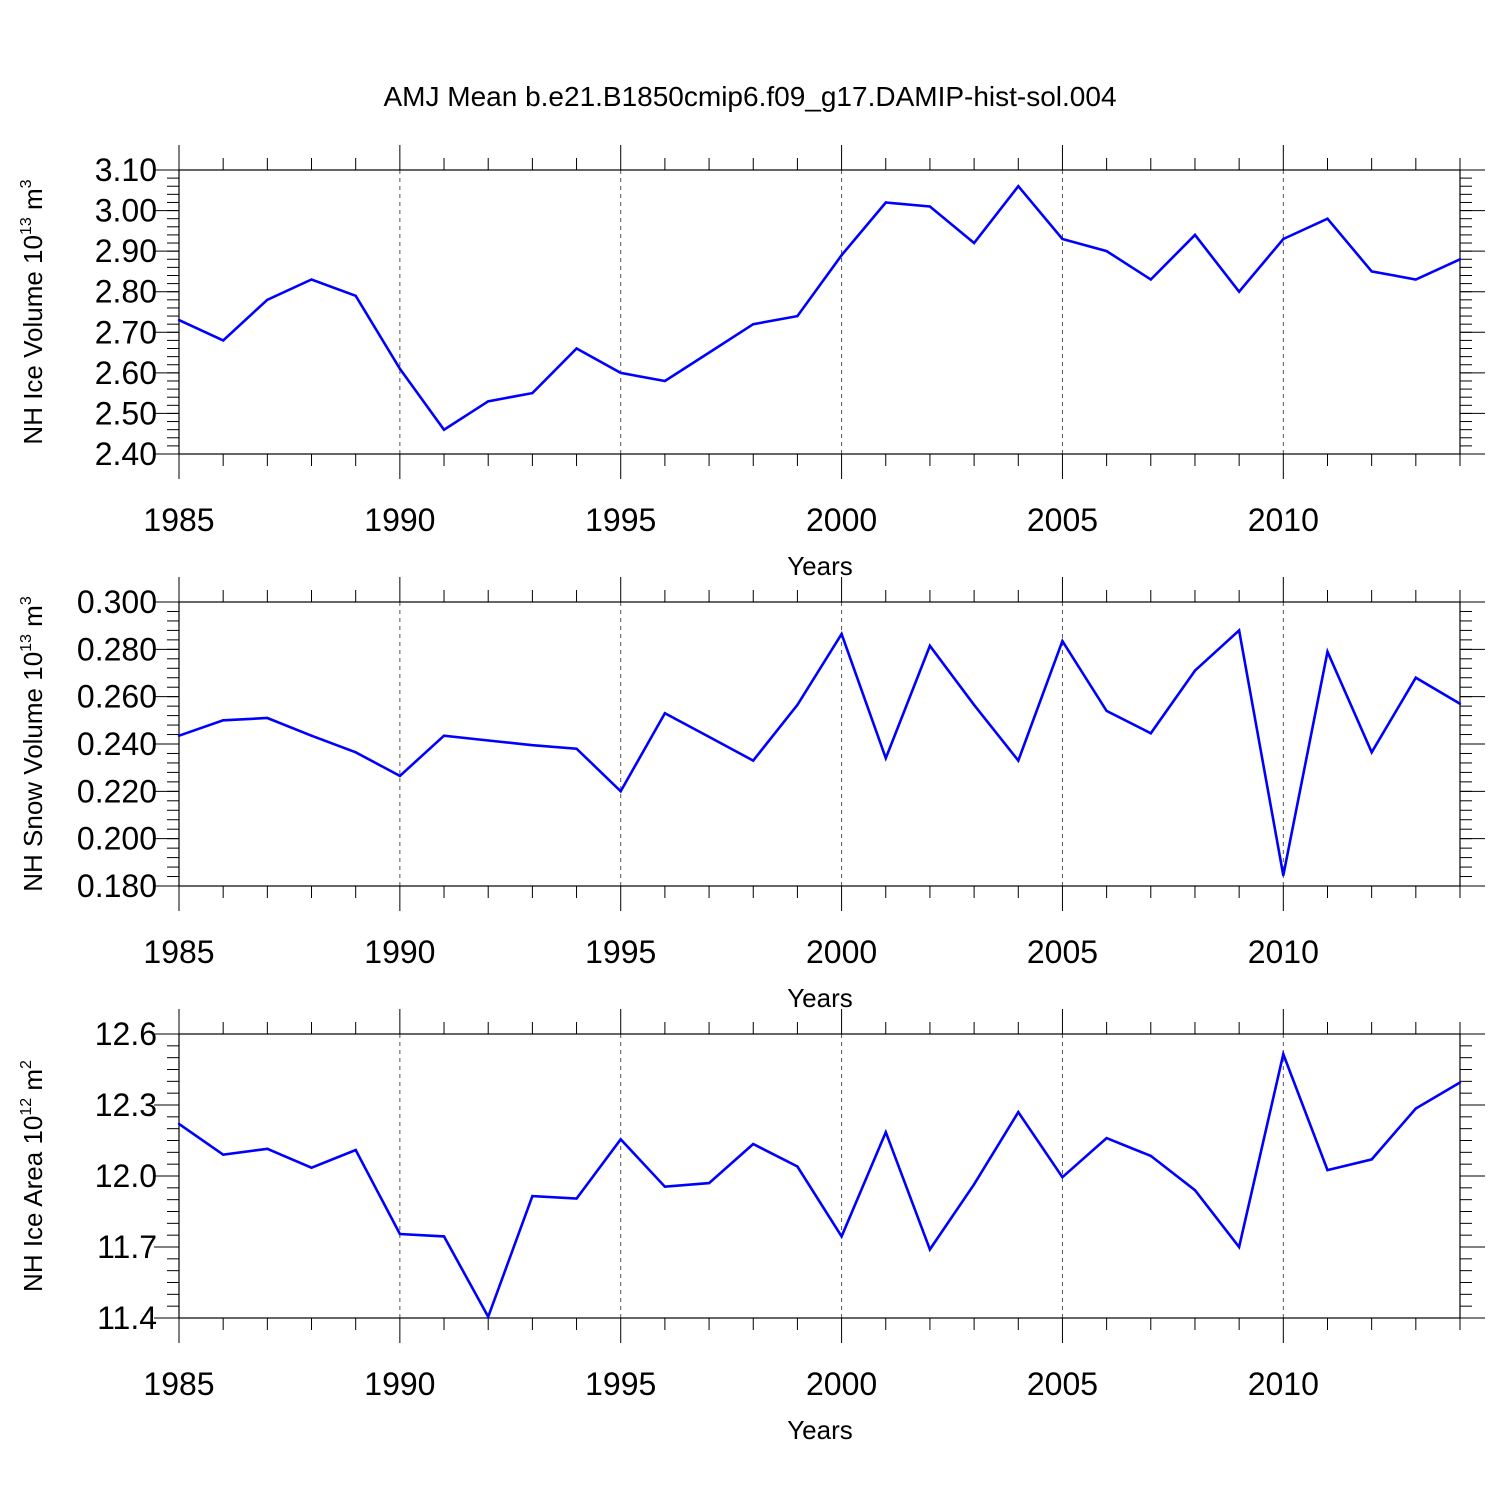 This screenshot has width=1500, height=1500. Describe the element at coordinates (117, 839) in the screenshot. I see `snow-volume-y-tick-label: 0.200` at that location.